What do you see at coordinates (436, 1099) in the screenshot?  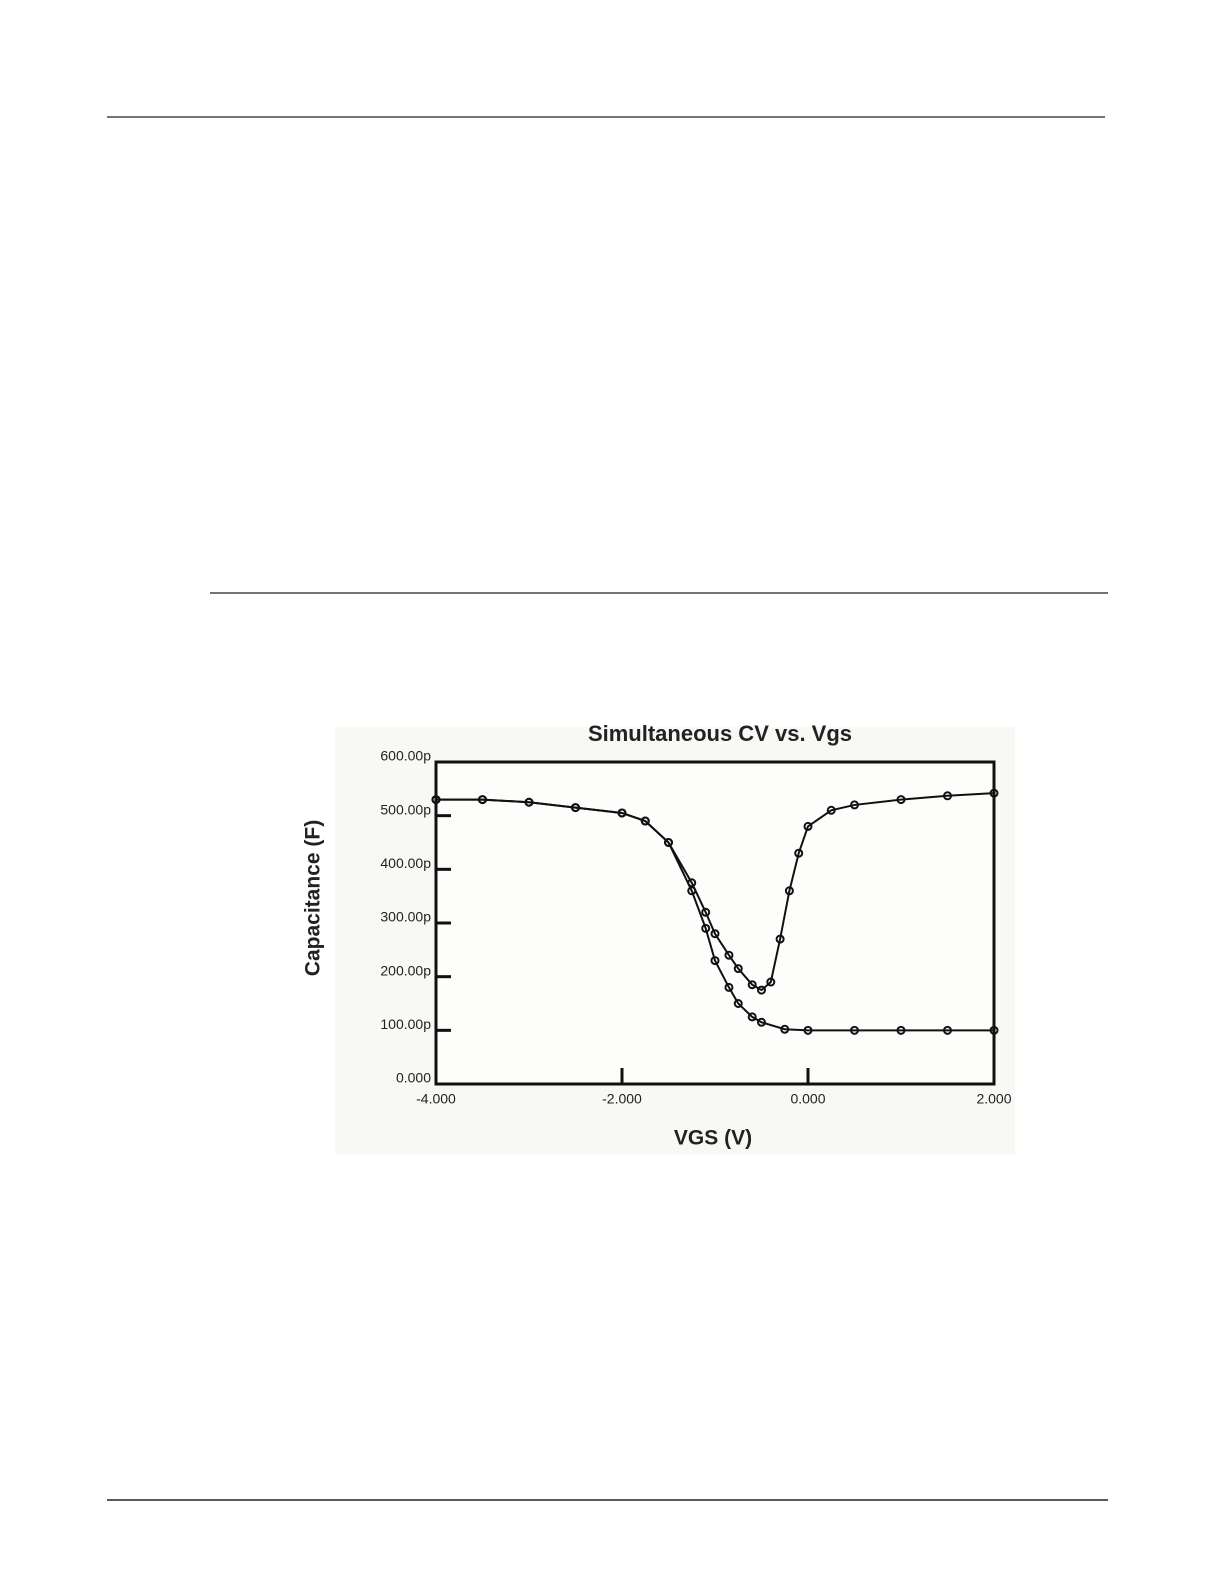 I see `x-tick-label: -4.000` at bounding box center [436, 1099].